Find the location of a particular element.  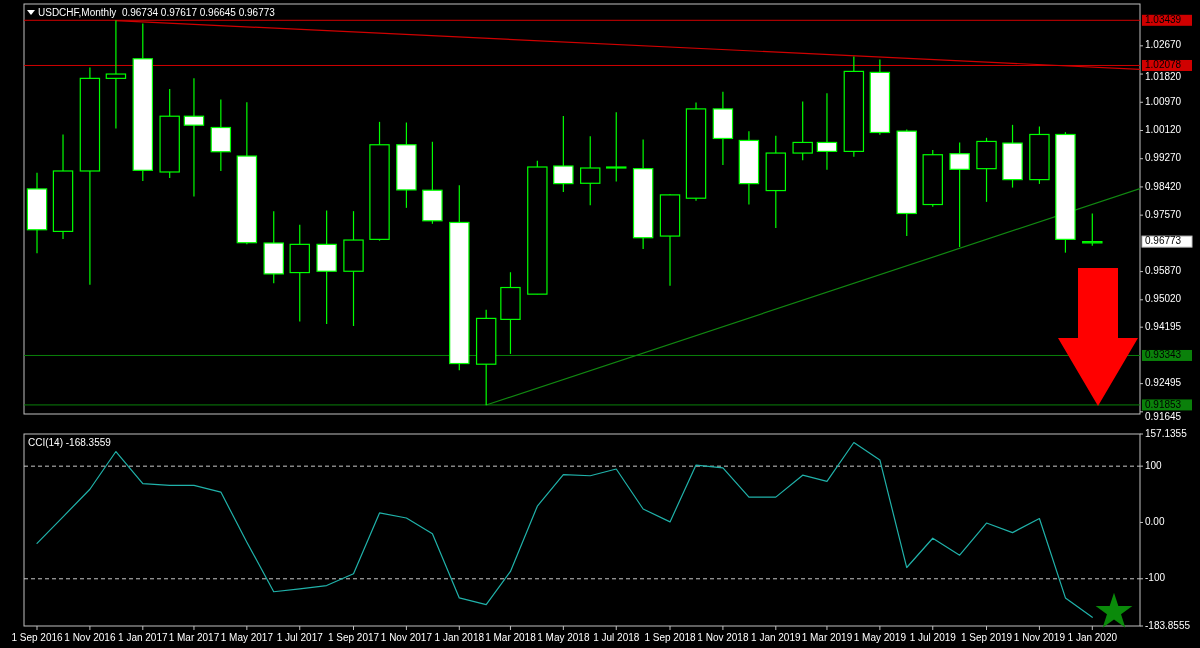

y-tick-label: 0.98420 is located at coordinates (1163, 186).